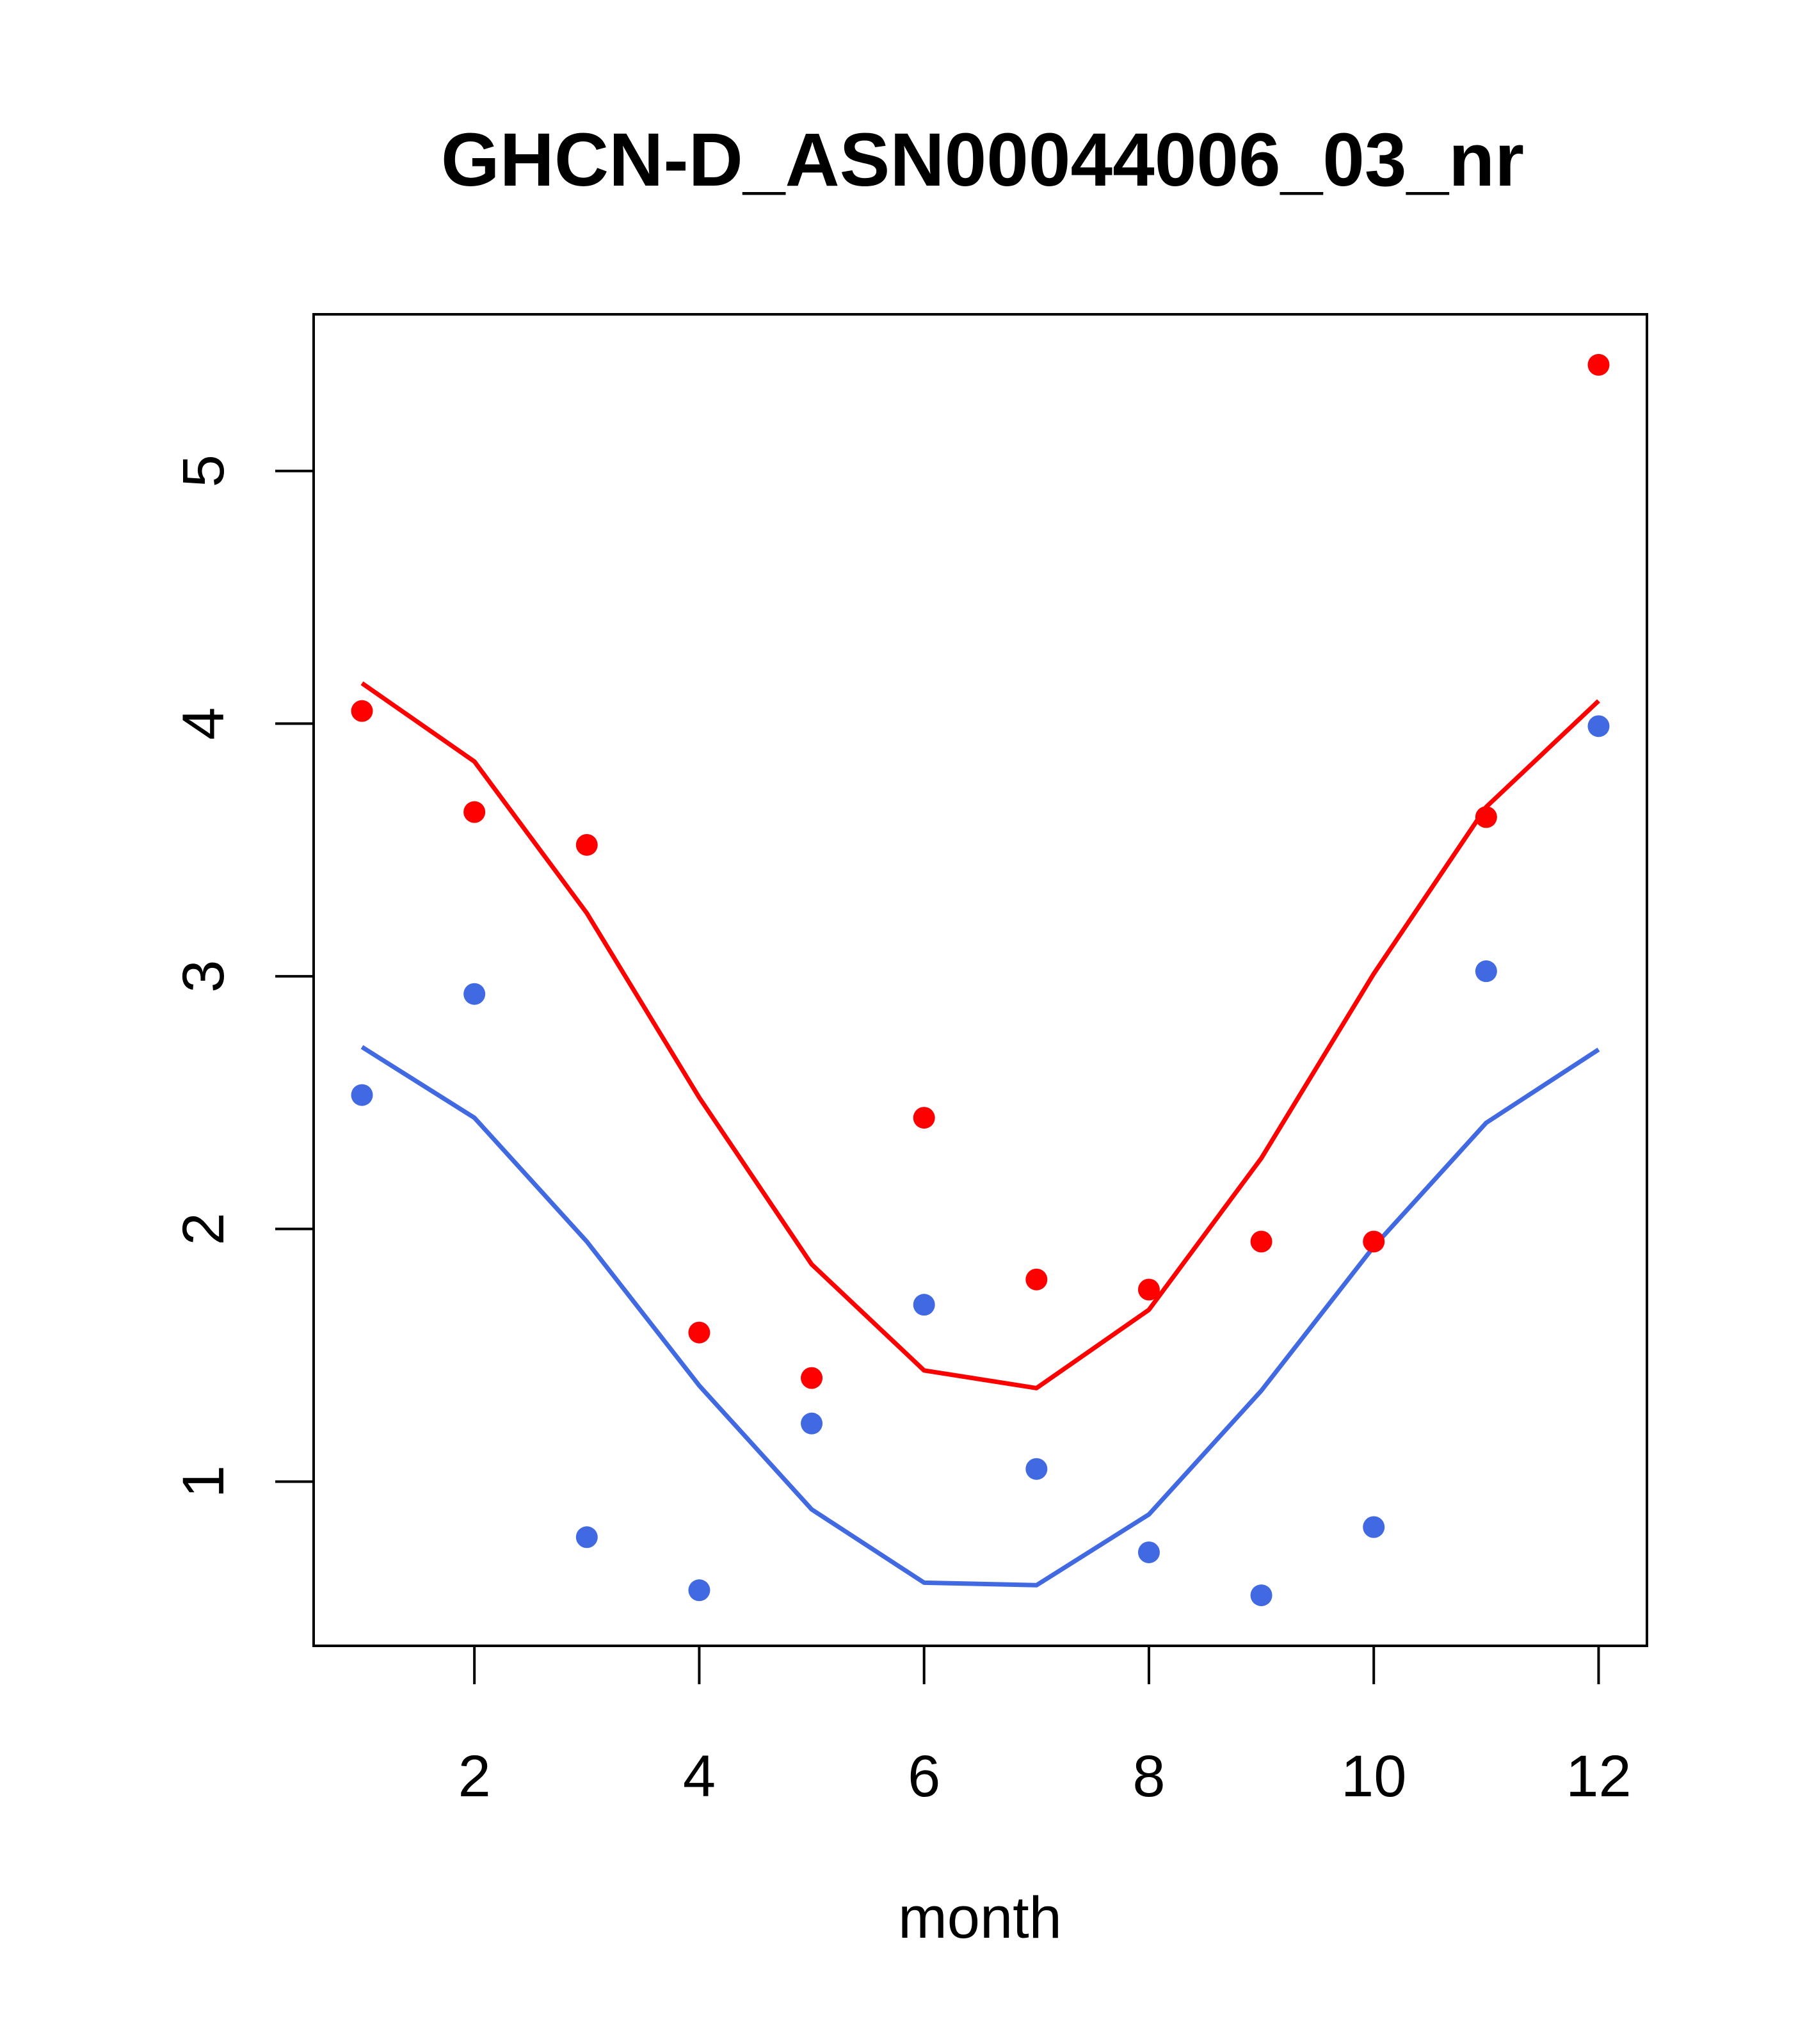  What do you see at coordinates (203, 1228) in the screenshot?
I see `y-tick-label-2: 2` at bounding box center [203, 1228].